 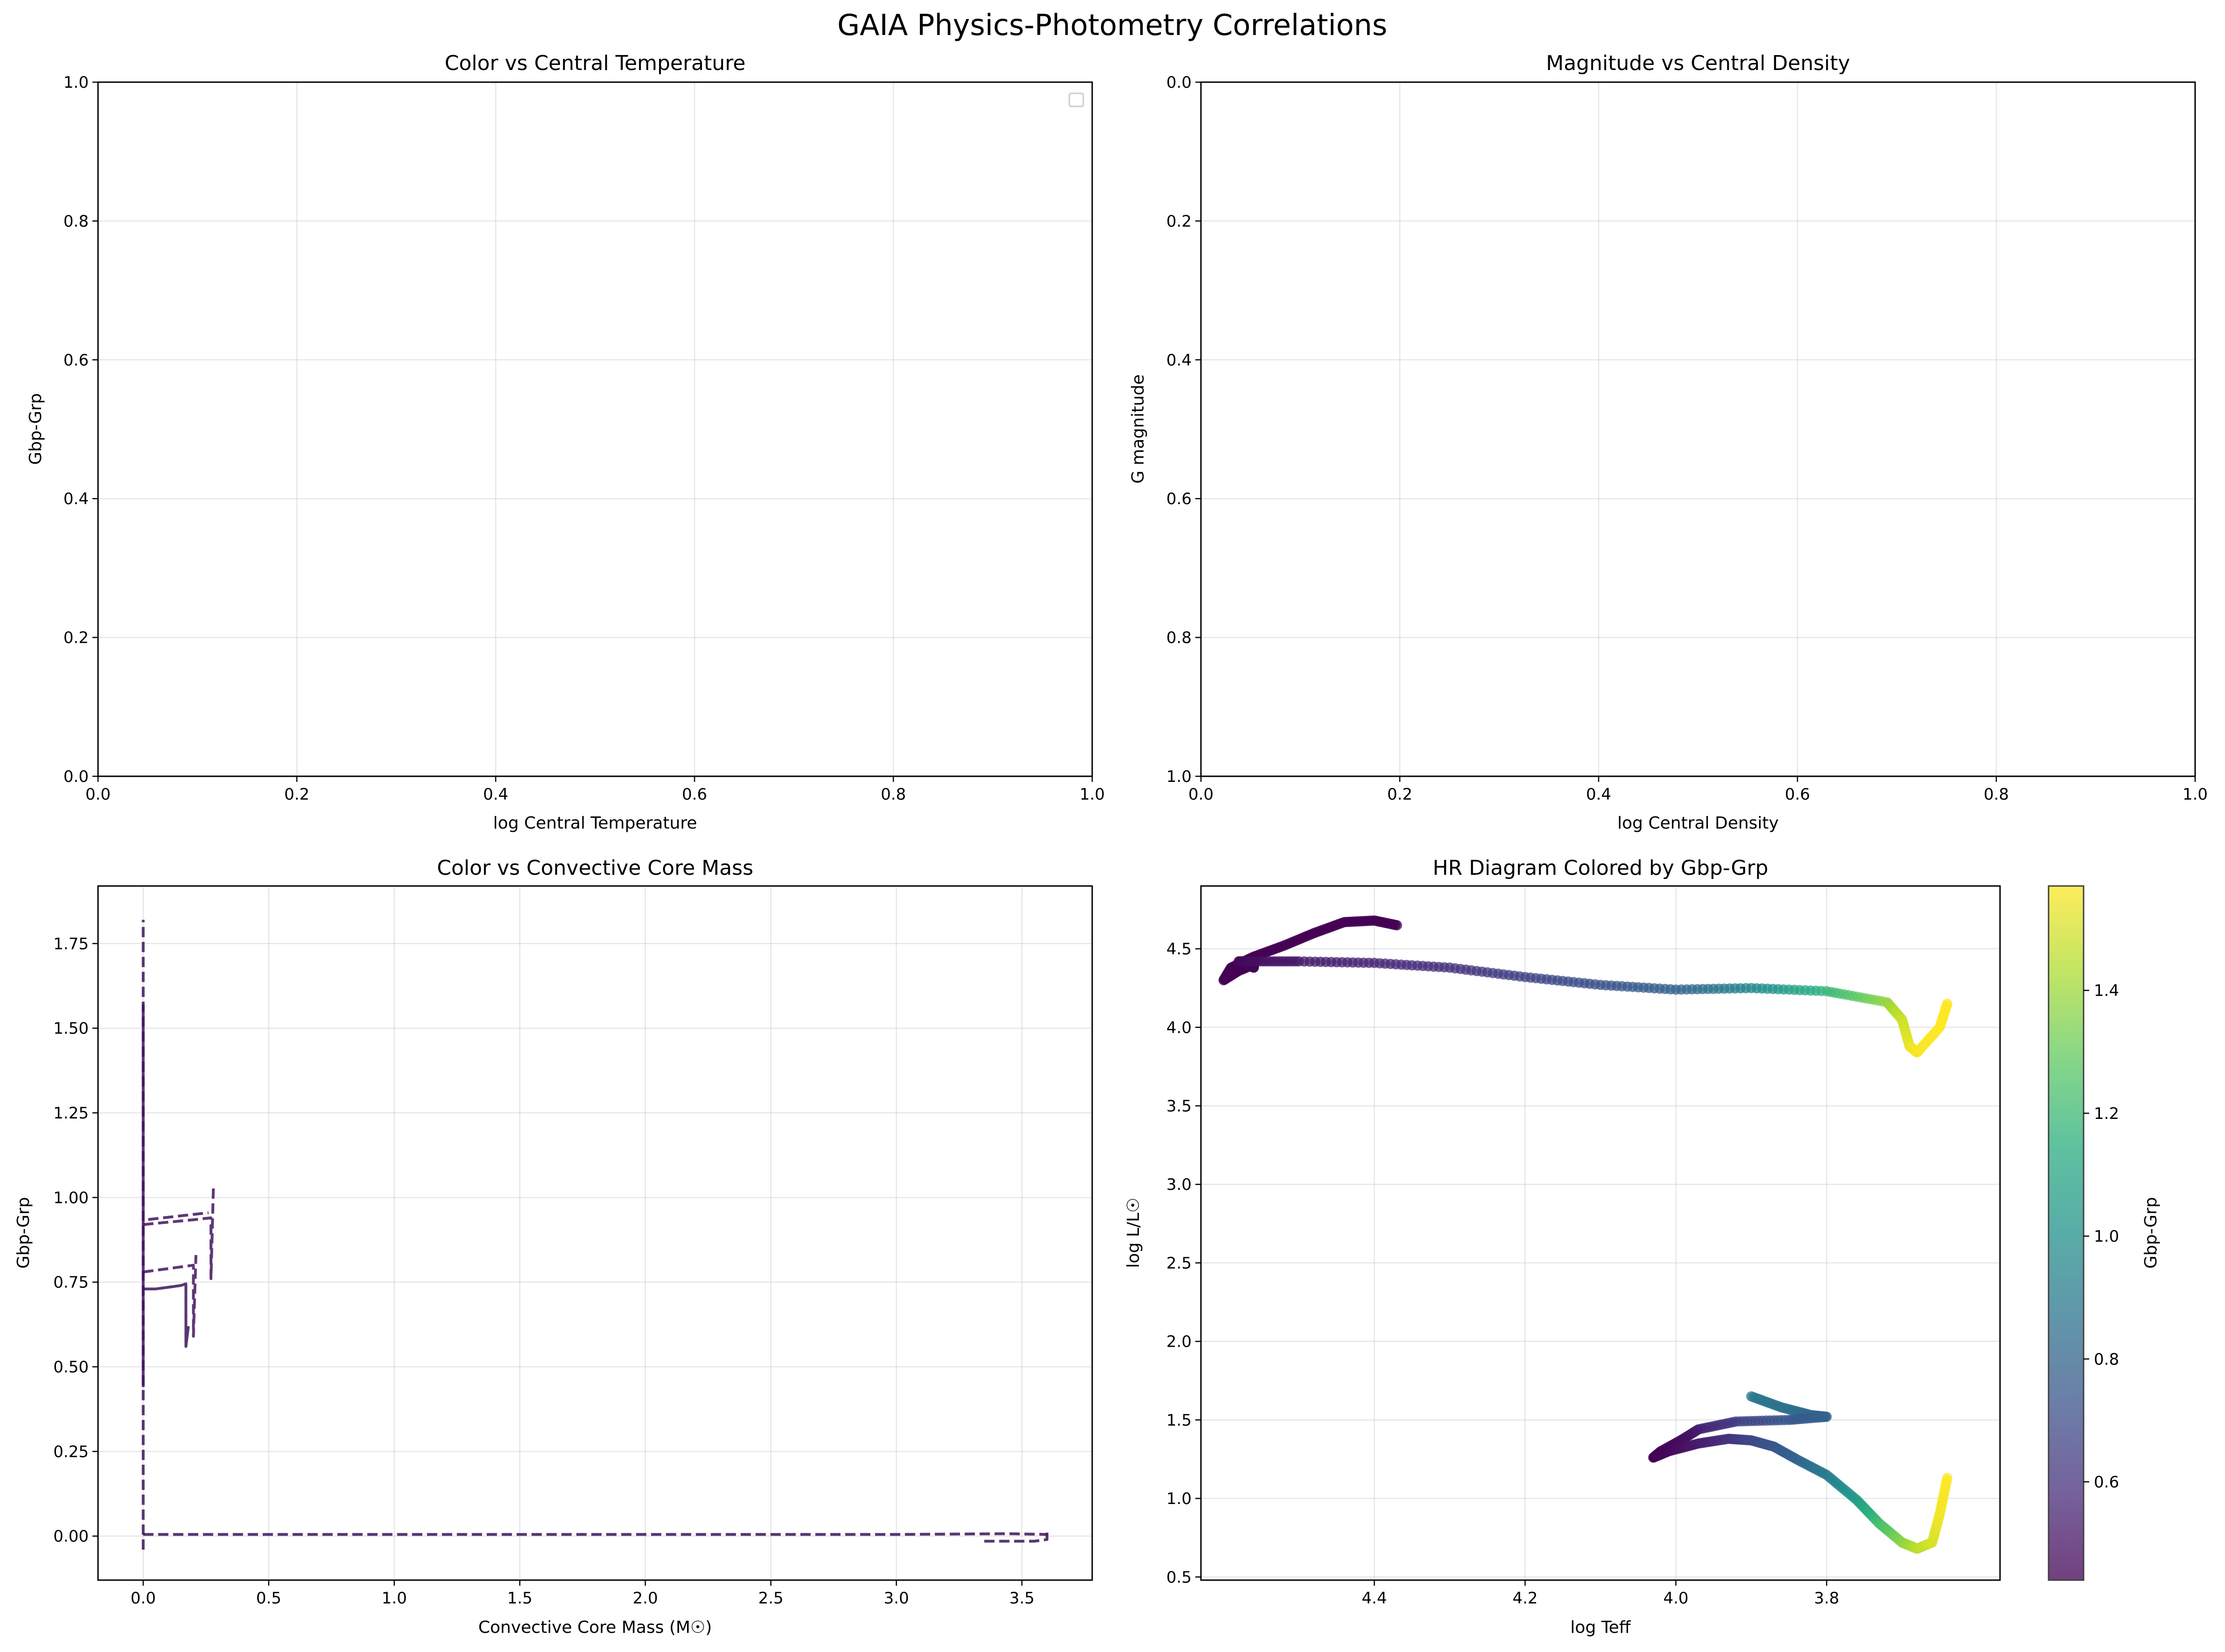 I want to click on colorbar-tick-label: 0.6, so click(x=2106, y=1482).